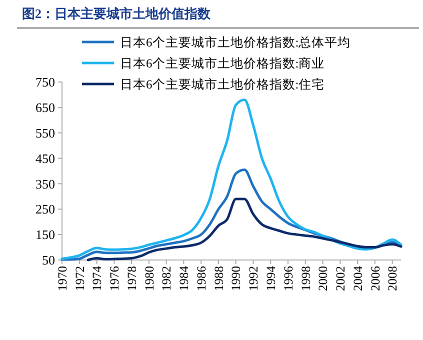 Image resolution: width=423 pixels, height=340 pixels. I want to click on x-tick-label: 1998, so click(305, 278).